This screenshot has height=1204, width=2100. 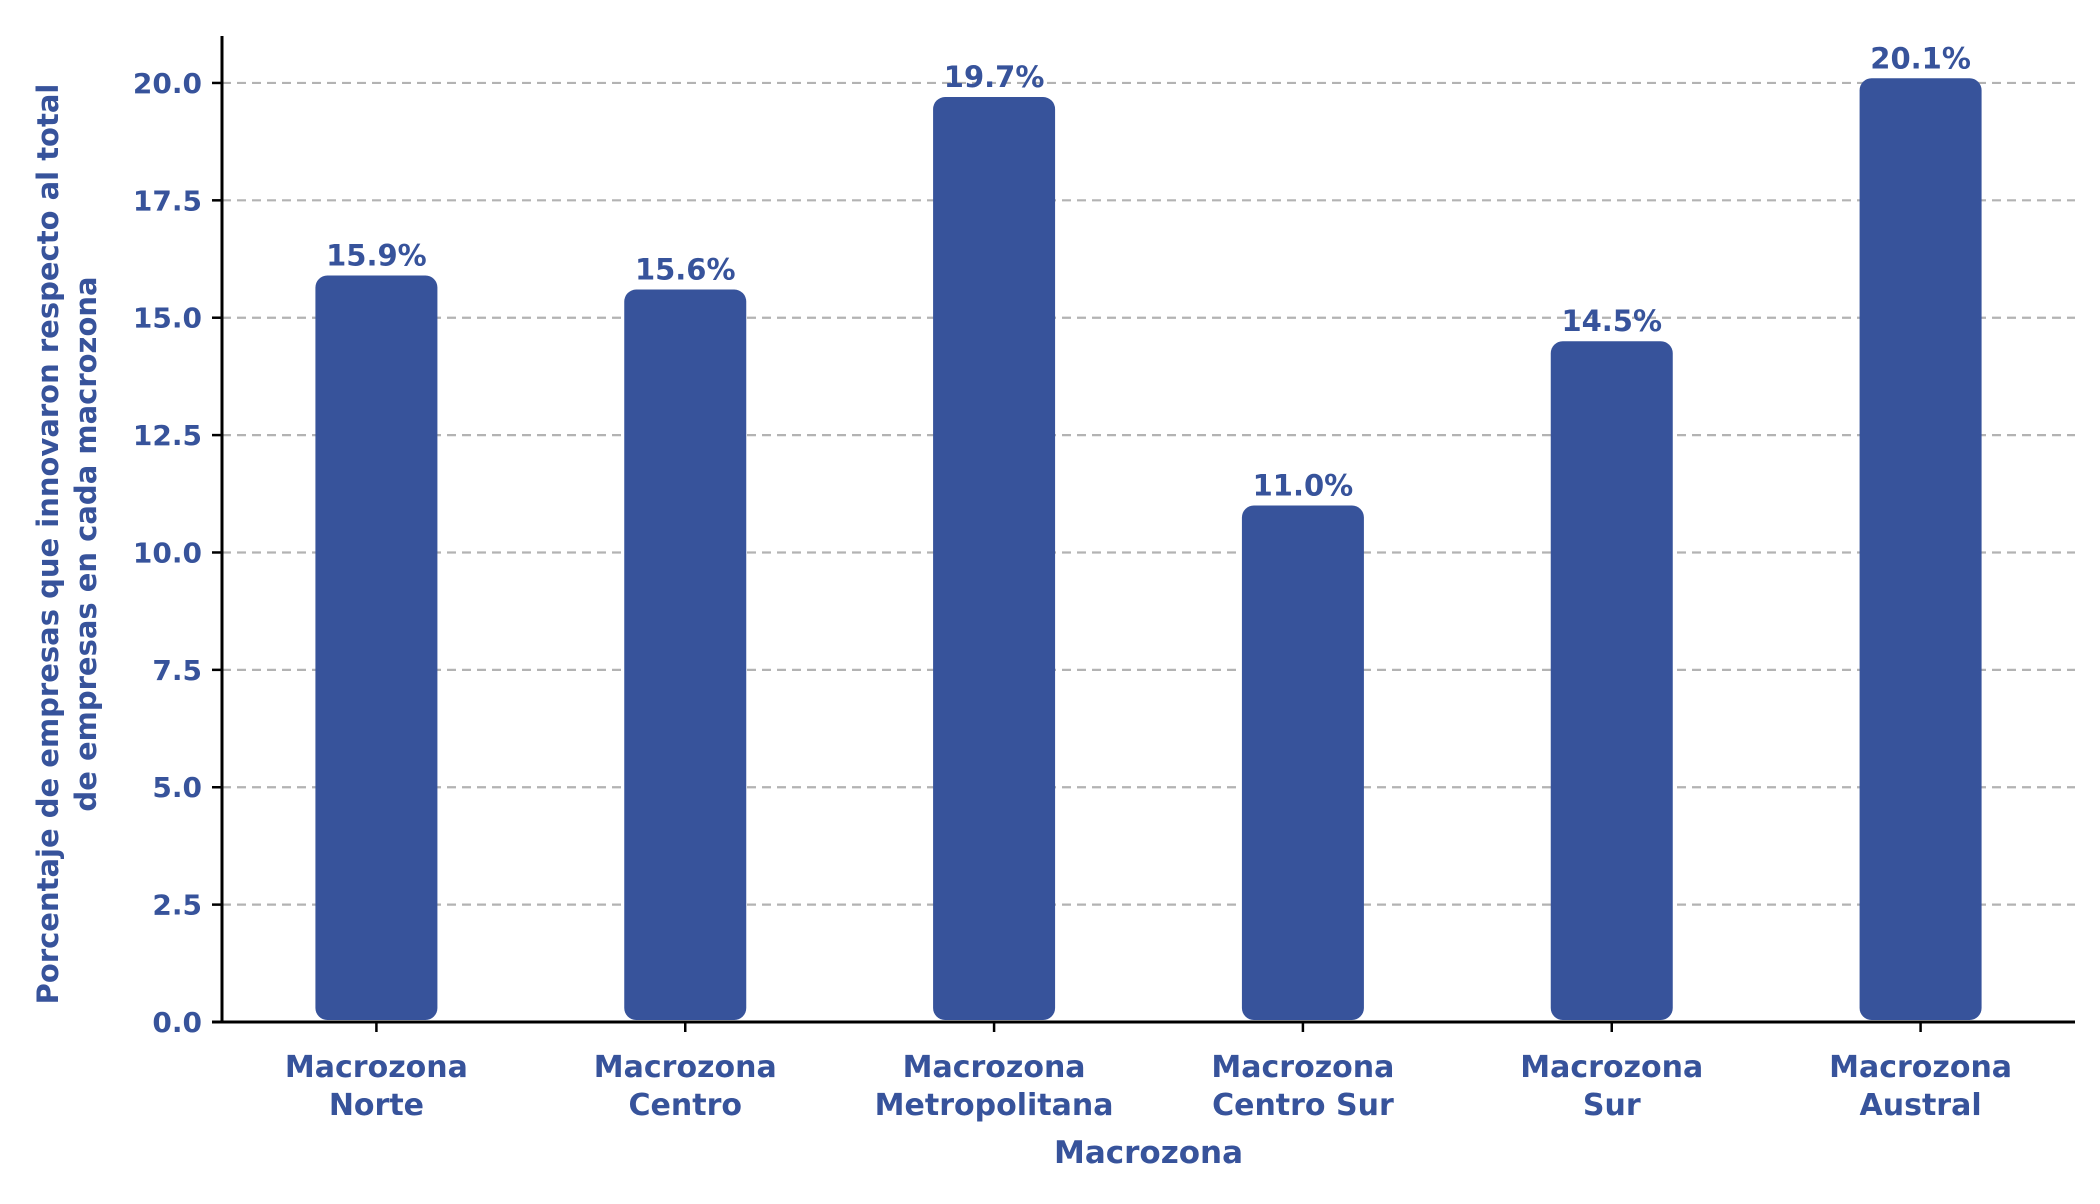 What do you see at coordinates (167, 200) in the screenshot?
I see `y-tick-label: 17.5` at bounding box center [167, 200].